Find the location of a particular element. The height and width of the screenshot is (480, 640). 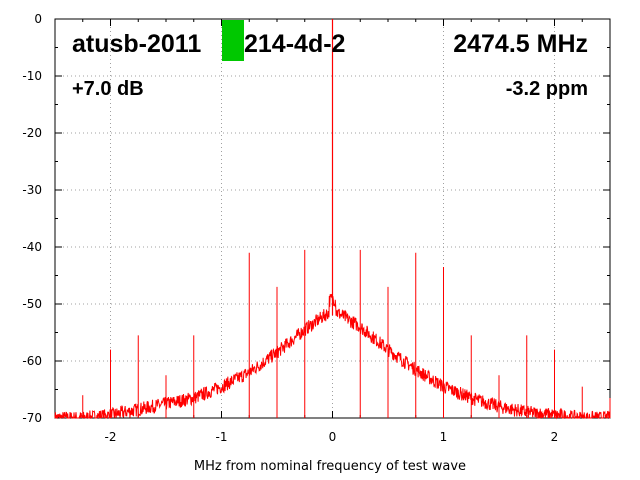

x-tick-label: 2 is located at coordinates (555, 437).